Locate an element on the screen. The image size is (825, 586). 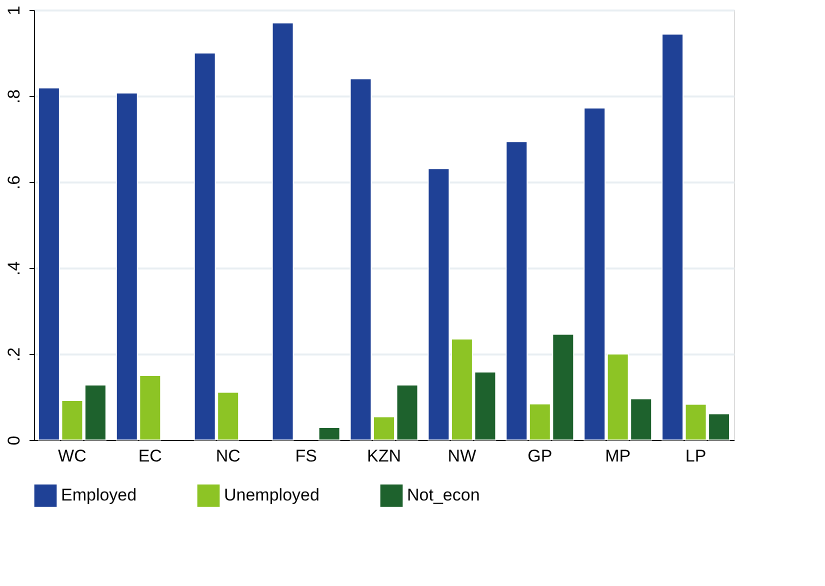
x-tick-label: GP is located at coordinates (540, 456).